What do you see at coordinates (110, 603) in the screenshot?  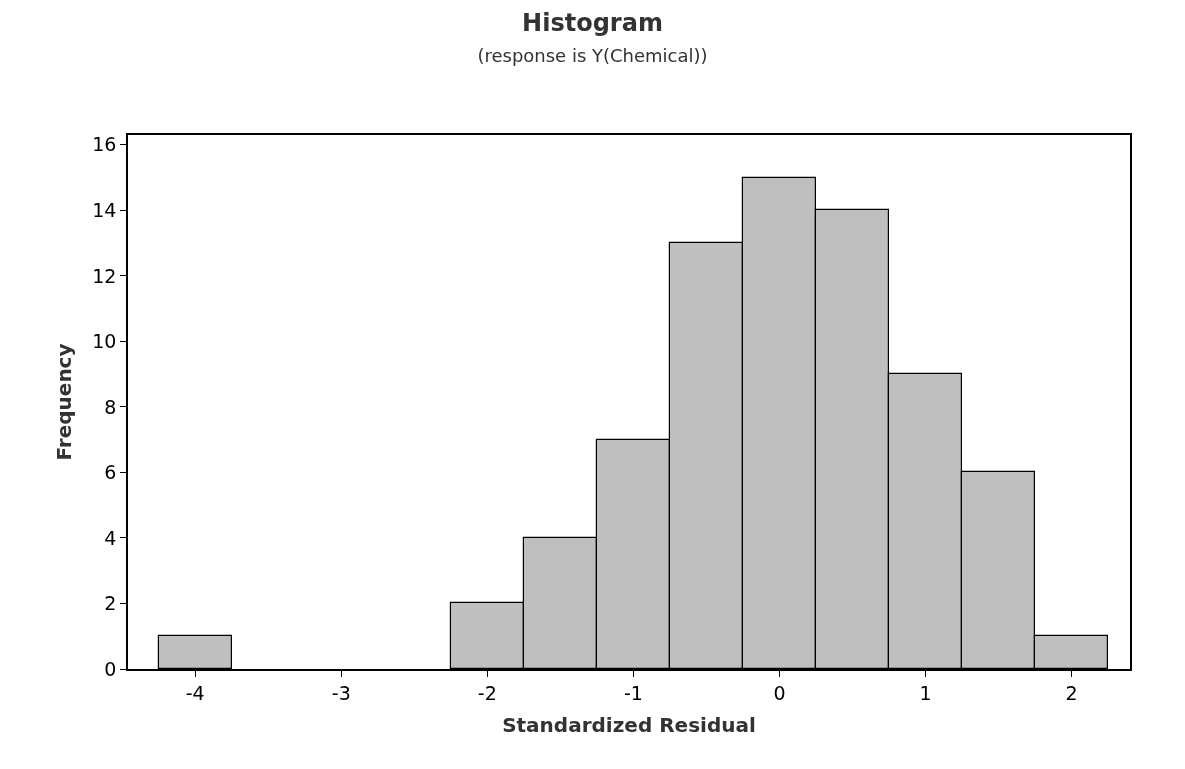 I see `y-tick-label: 2` at bounding box center [110, 603].